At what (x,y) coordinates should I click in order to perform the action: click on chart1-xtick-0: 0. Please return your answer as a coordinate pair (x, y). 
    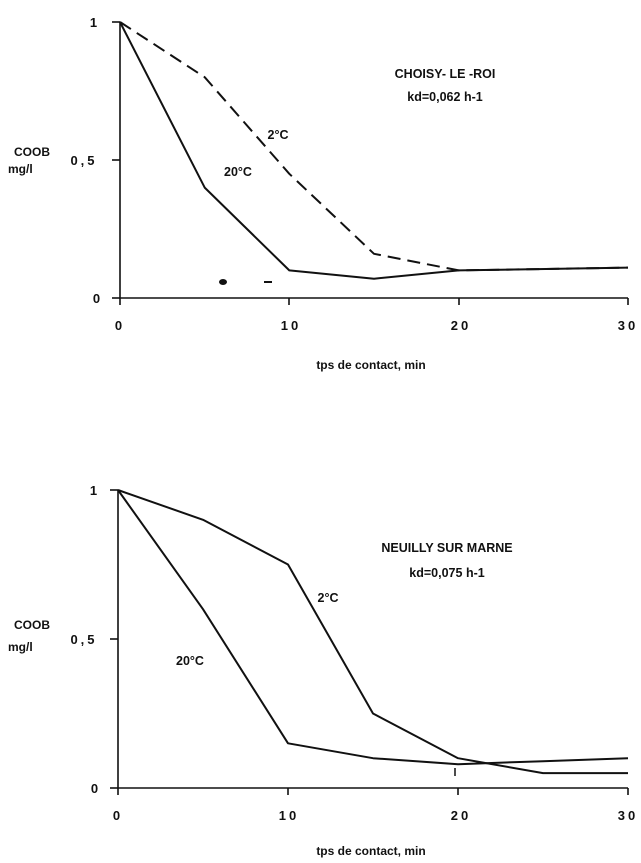
    Looking at the image, I should click on (120, 325).